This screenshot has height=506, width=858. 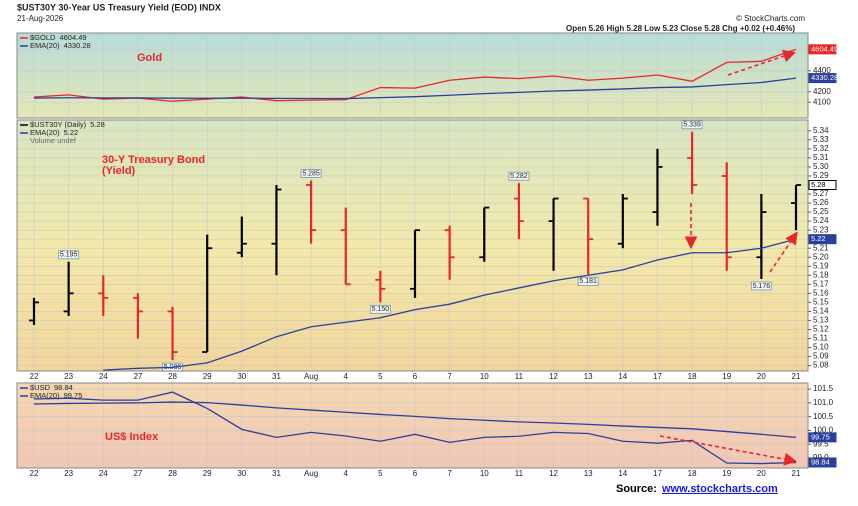 I want to click on data-label: 5.195, so click(x=69, y=255).